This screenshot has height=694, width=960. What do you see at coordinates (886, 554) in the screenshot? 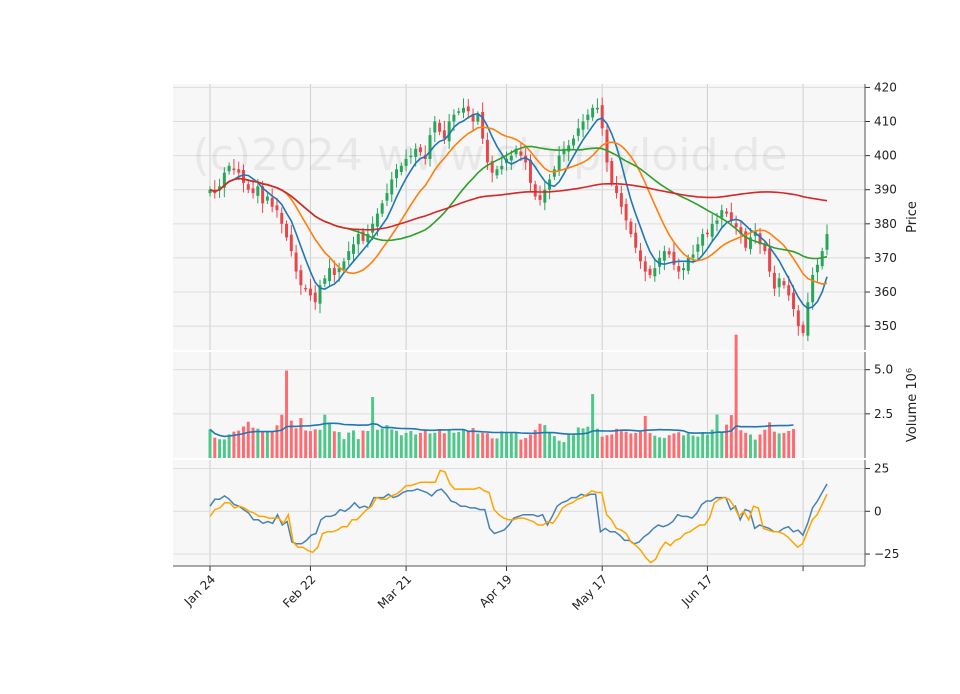
I see `y-tick-label: −25` at bounding box center [886, 554].